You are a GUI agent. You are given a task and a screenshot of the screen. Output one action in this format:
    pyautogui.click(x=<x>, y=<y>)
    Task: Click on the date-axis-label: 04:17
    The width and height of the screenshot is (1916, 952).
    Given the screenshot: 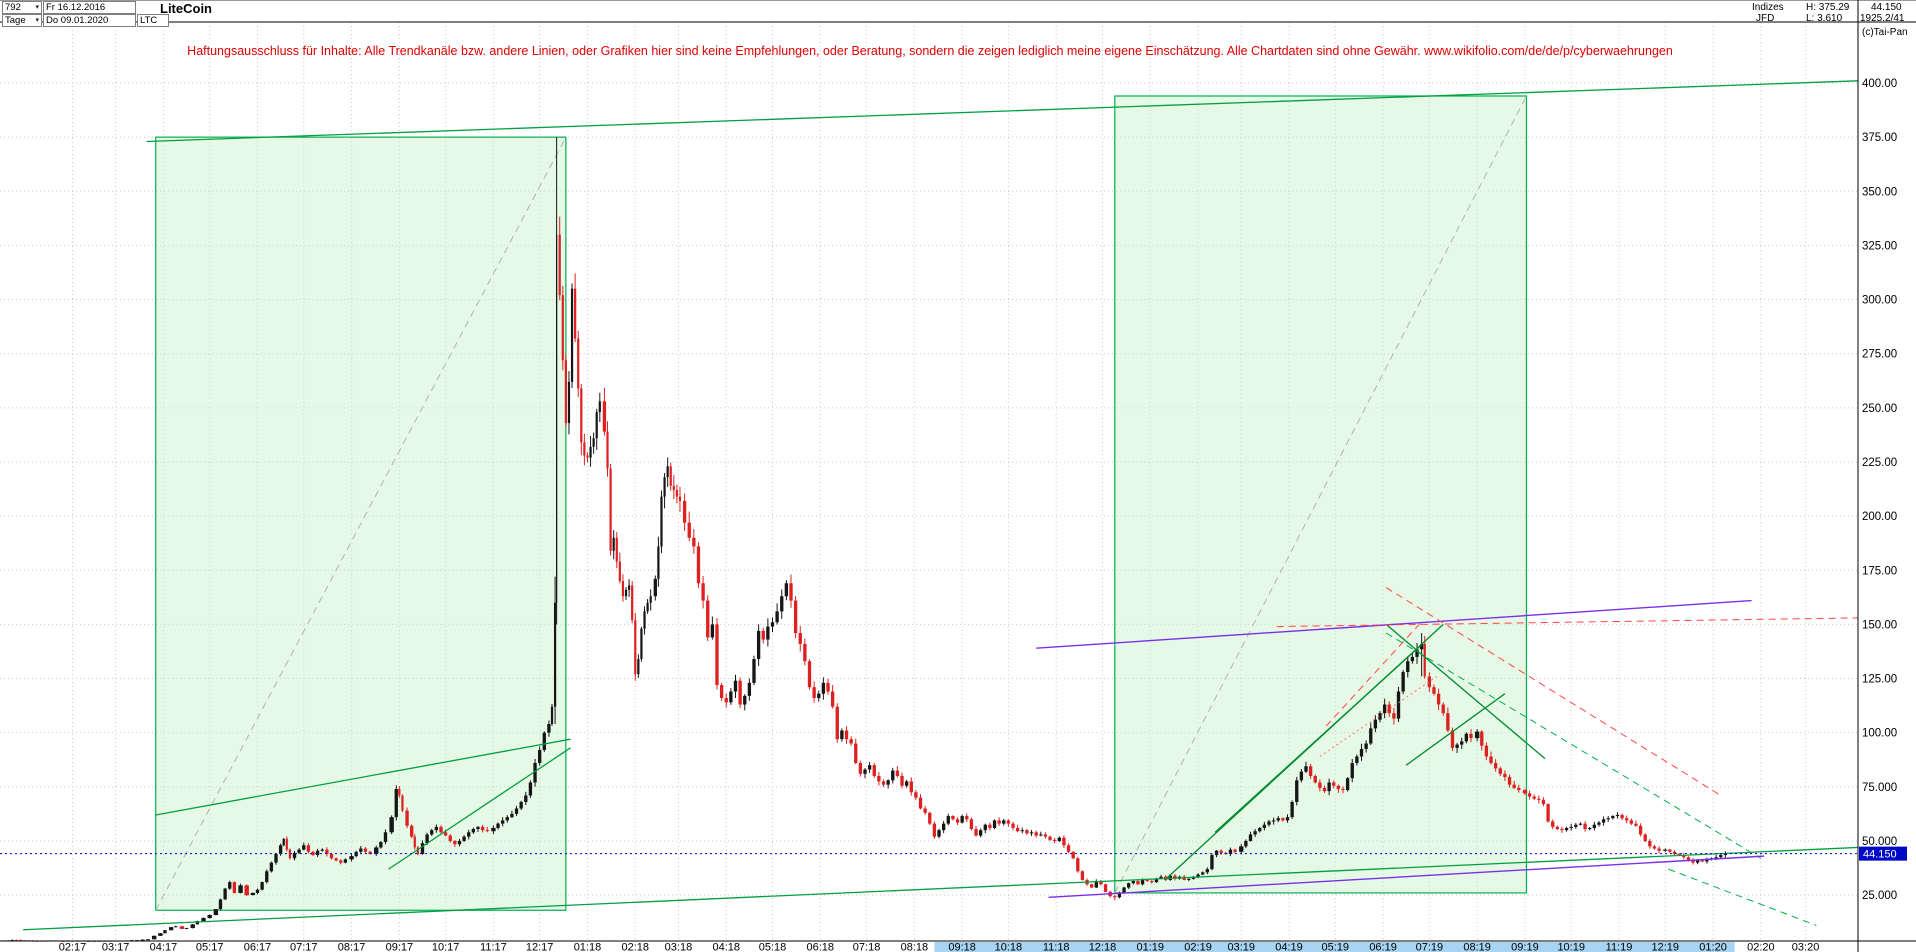 What is the action you would take?
    pyautogui.click(x=164, y=947)
    